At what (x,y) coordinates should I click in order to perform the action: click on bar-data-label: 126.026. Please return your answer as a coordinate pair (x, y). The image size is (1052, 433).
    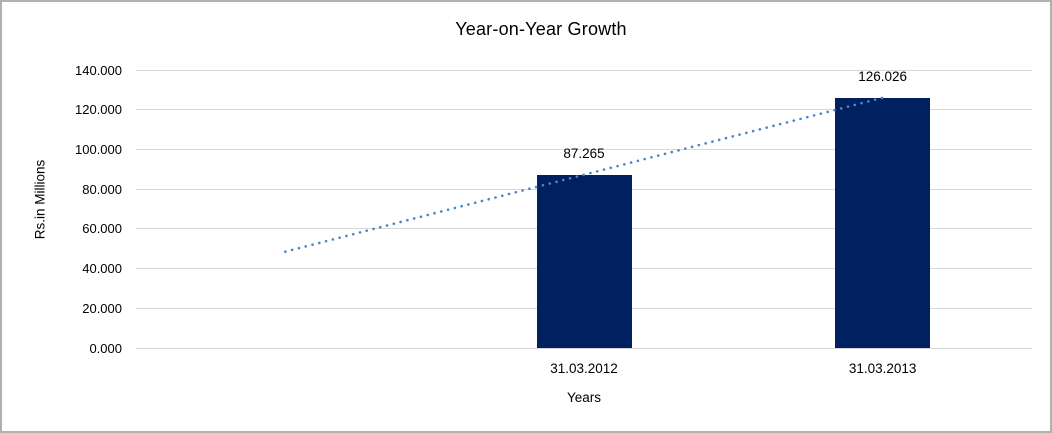
    Looking at the image, I should click on (883, 76).